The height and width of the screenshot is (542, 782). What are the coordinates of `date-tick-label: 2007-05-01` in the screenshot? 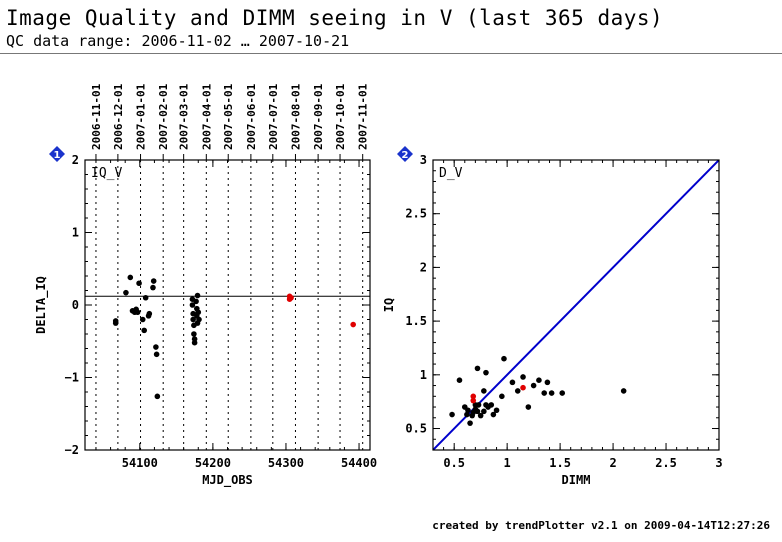 It's located at (228, 116).